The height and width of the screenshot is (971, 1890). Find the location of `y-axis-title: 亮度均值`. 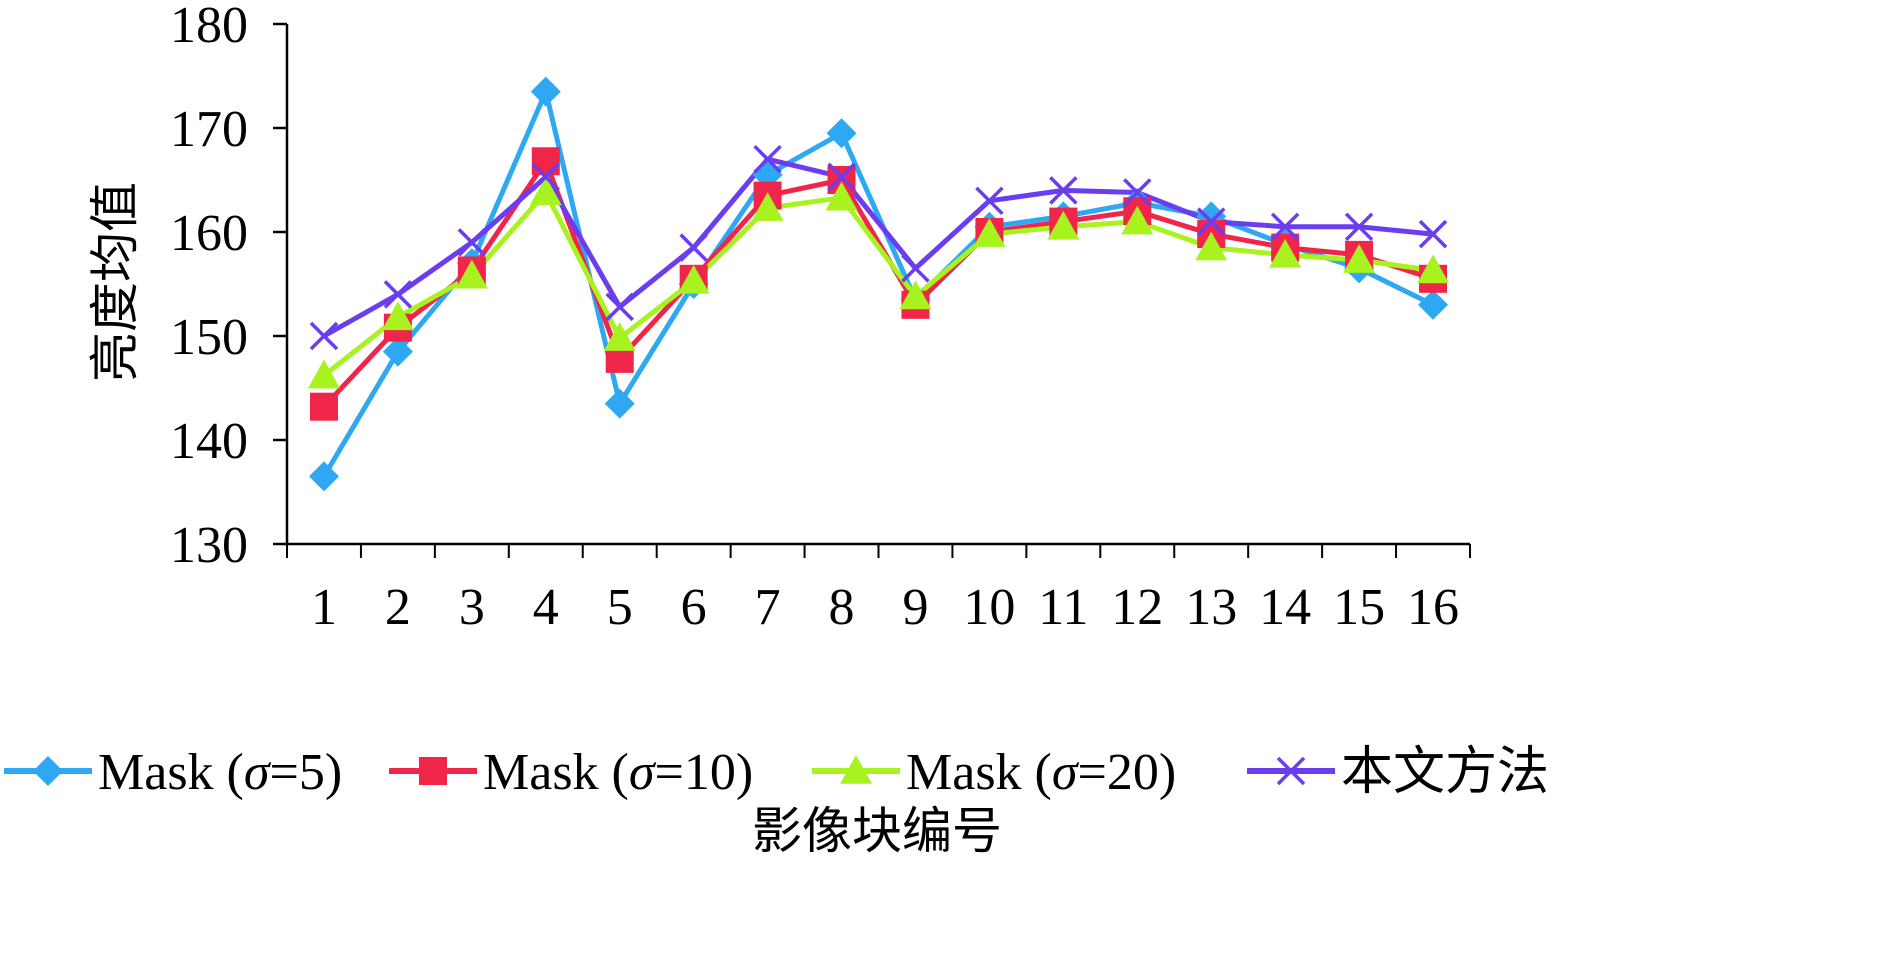

y-axis-title: 亮度均值 is located at coordinates (115, 282).